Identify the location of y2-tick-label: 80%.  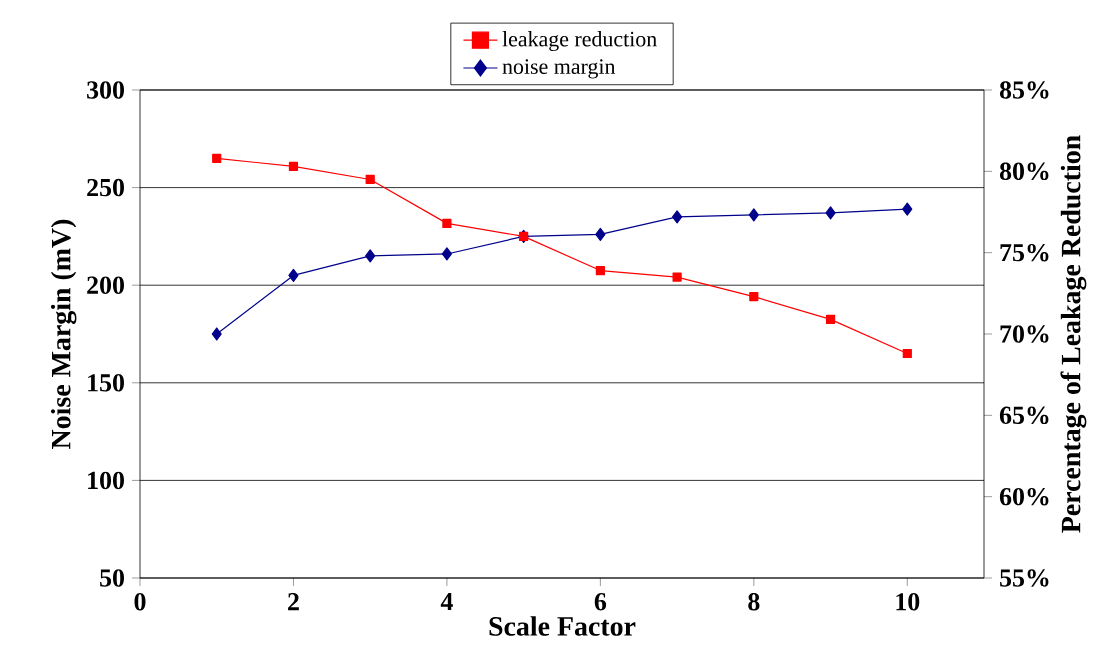
(1024, 171).